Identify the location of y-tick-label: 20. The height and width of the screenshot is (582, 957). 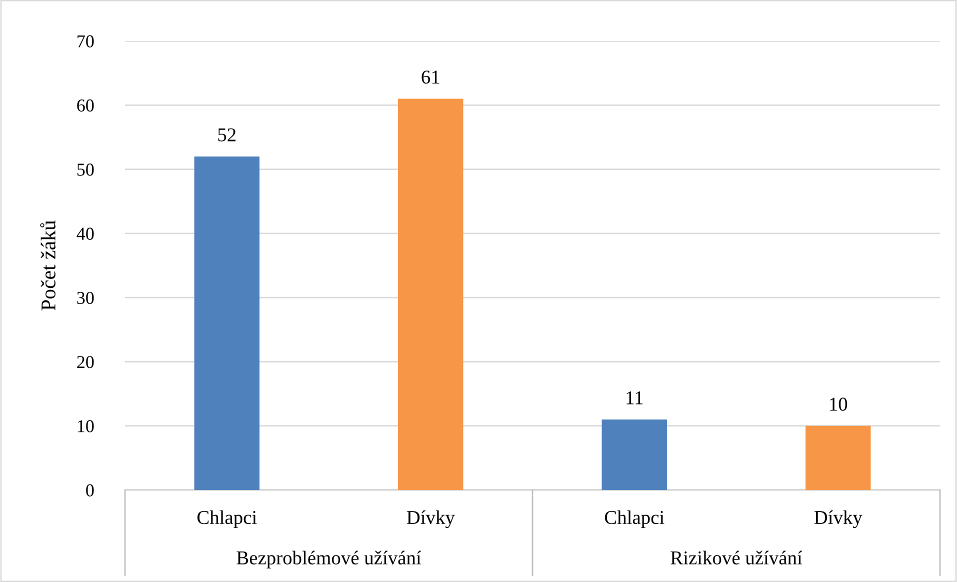
(85, 362).